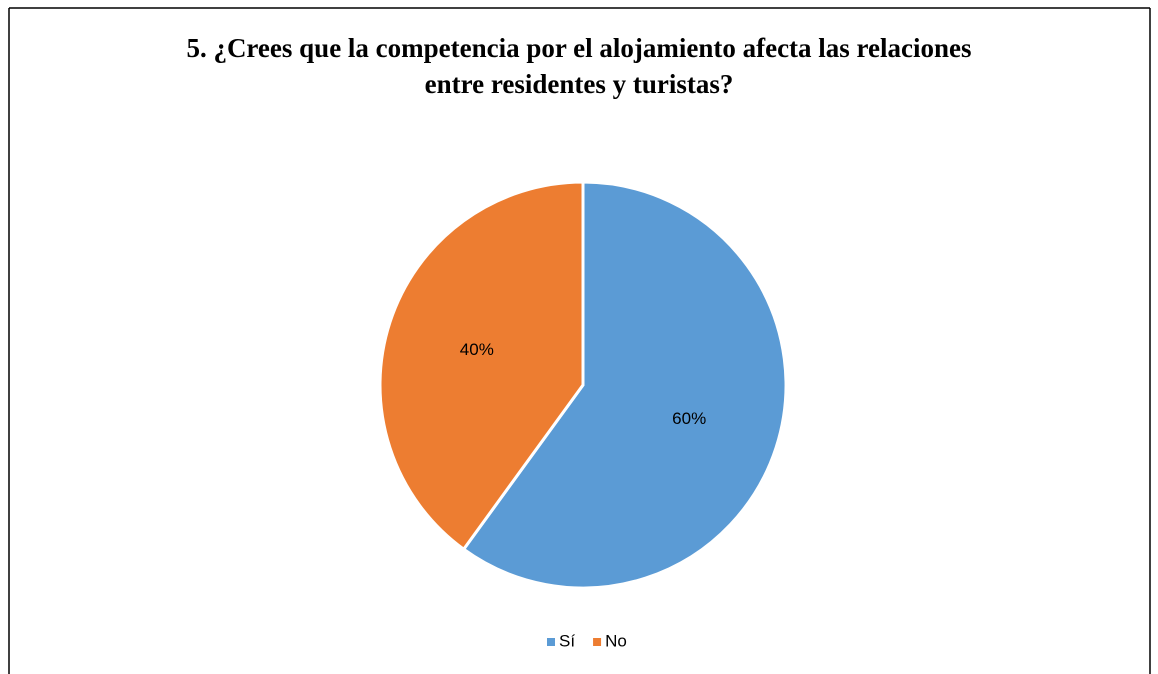 This screenshot has height=674, width=1158. I want to click on data-label: 60%, so click(689, 418).